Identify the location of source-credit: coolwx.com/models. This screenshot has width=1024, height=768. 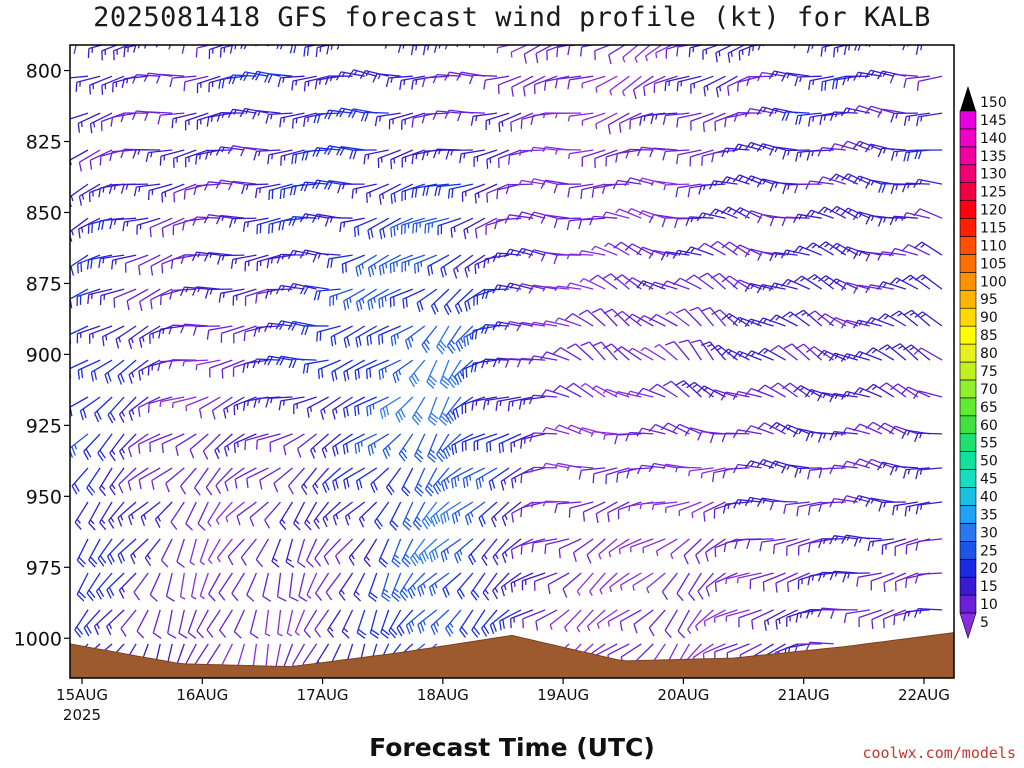
(939, 753).